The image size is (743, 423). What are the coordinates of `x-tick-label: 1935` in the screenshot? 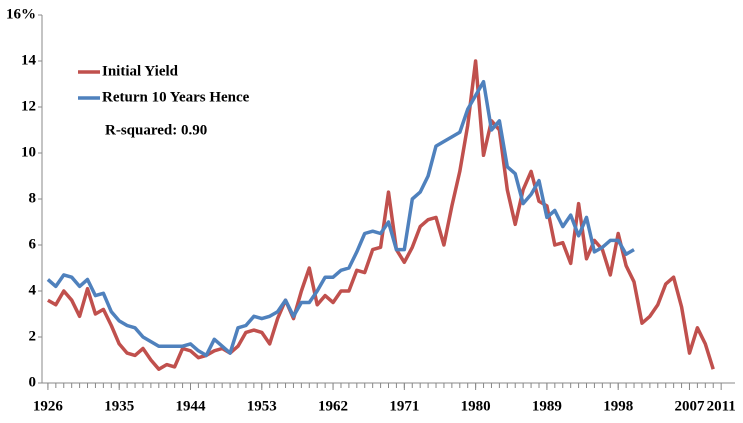 It's located at (119, 406).